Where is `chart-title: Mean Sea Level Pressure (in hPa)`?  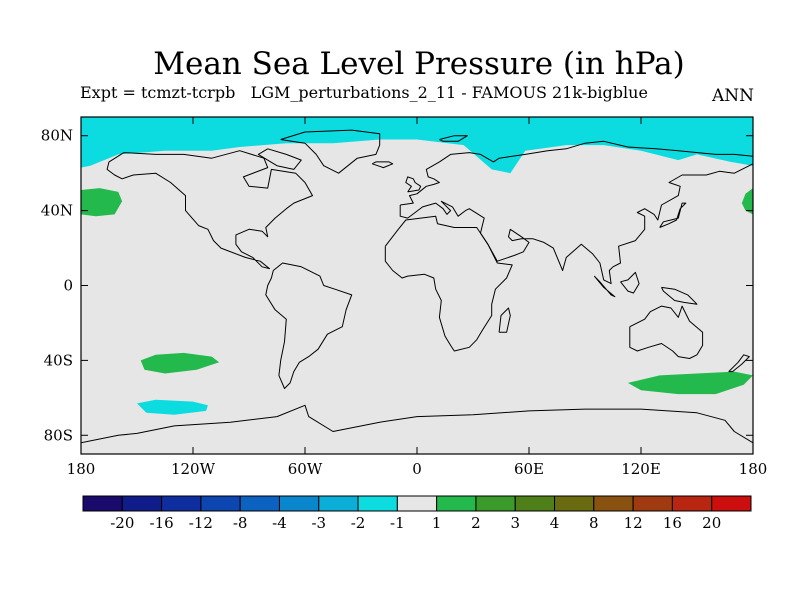
chart-title: Mean Sea Level Pressure (in hPa) is located at coordinates (419, 64).